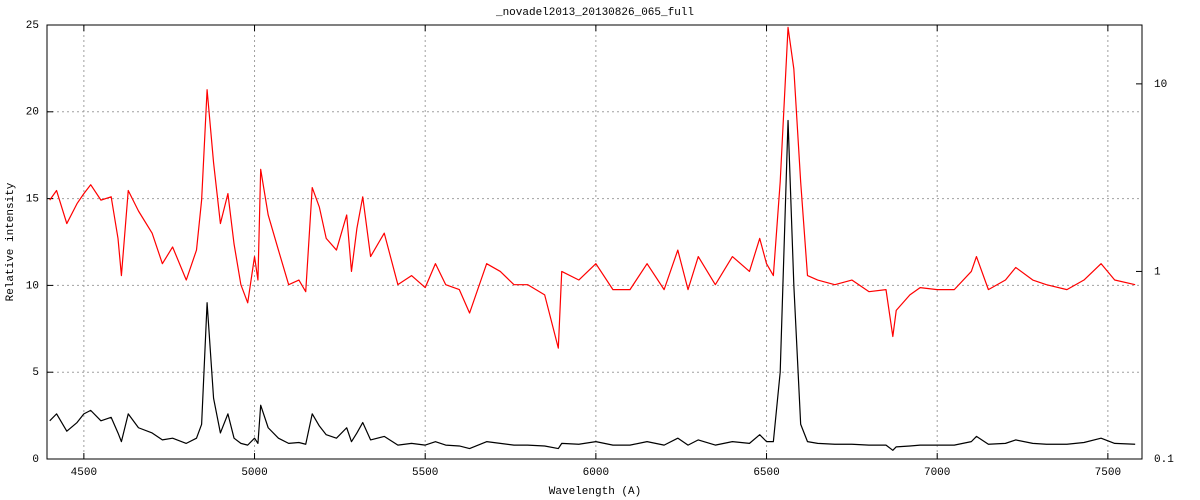  Describe the element at coordinates (1164, 460) in the screenshot. I see `y2-tick-label: 0.1` at that location.